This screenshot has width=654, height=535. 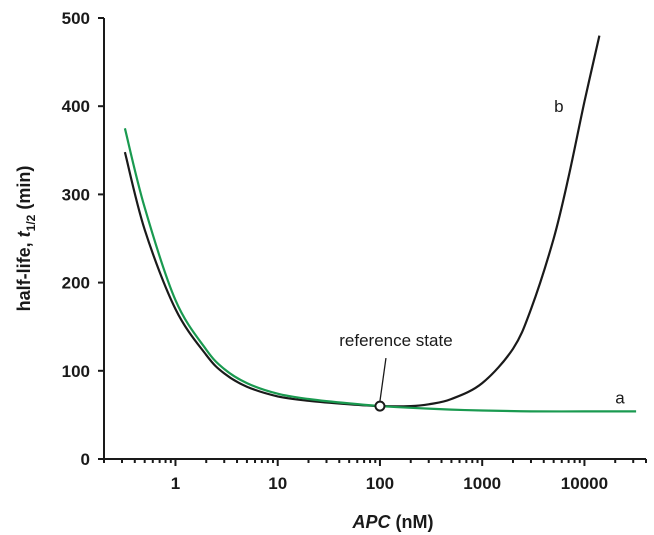 I want to click on reference-state-label: reference state, so click(x=395, y=340).